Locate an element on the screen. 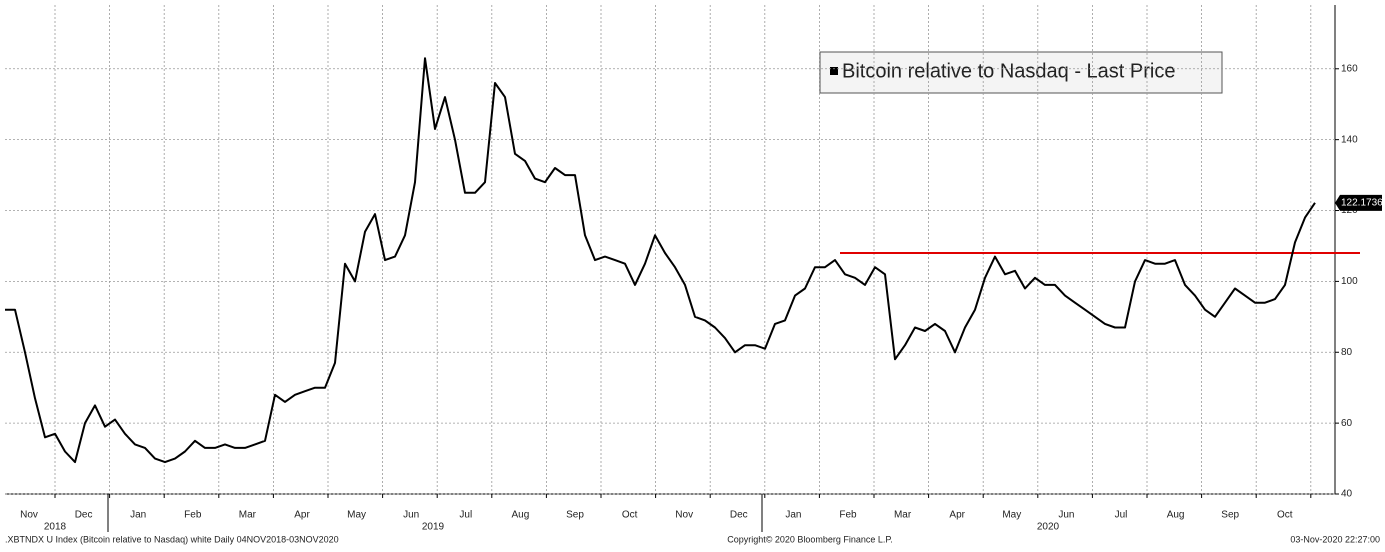  legend-box is located at coordinates (1021, 72).